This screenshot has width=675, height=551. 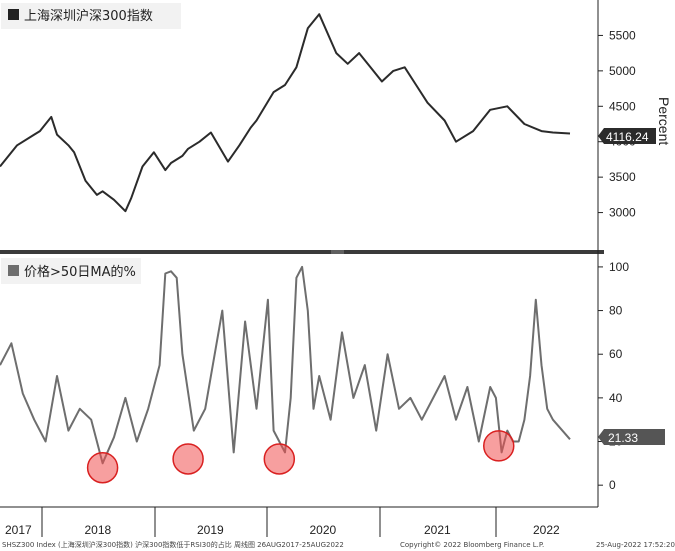 What do you see at coordinates (616, 398) in the screenshot?
I see `bottom-y-tick-label: 40` at bounding box center [616, 398].